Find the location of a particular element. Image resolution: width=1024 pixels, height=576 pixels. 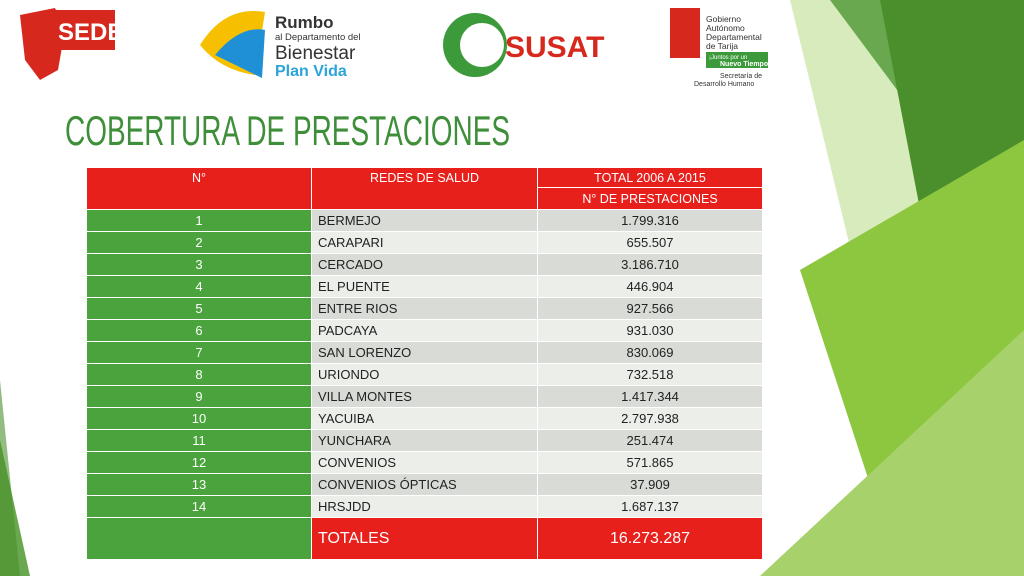

services-count: 1.417.344 is located at coordinates (650, 397).